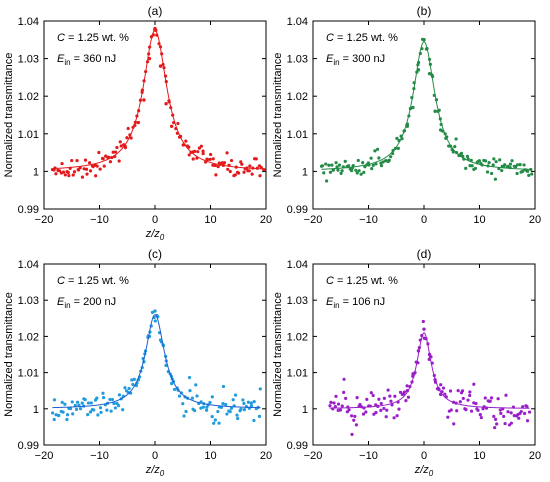  What do you see at coordinates (28, 446) in the screenshot?
I see `y-tick-label: 0.99` at bounding box center [28, 446].